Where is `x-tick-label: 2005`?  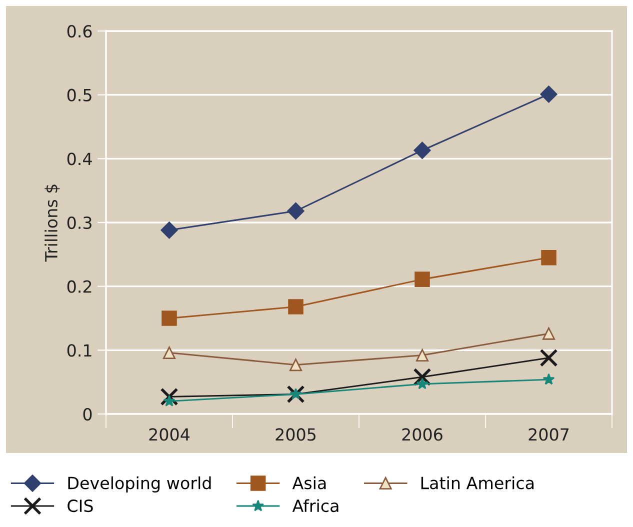
x-tick-label: 2005 is located at coordinates (296, 434).